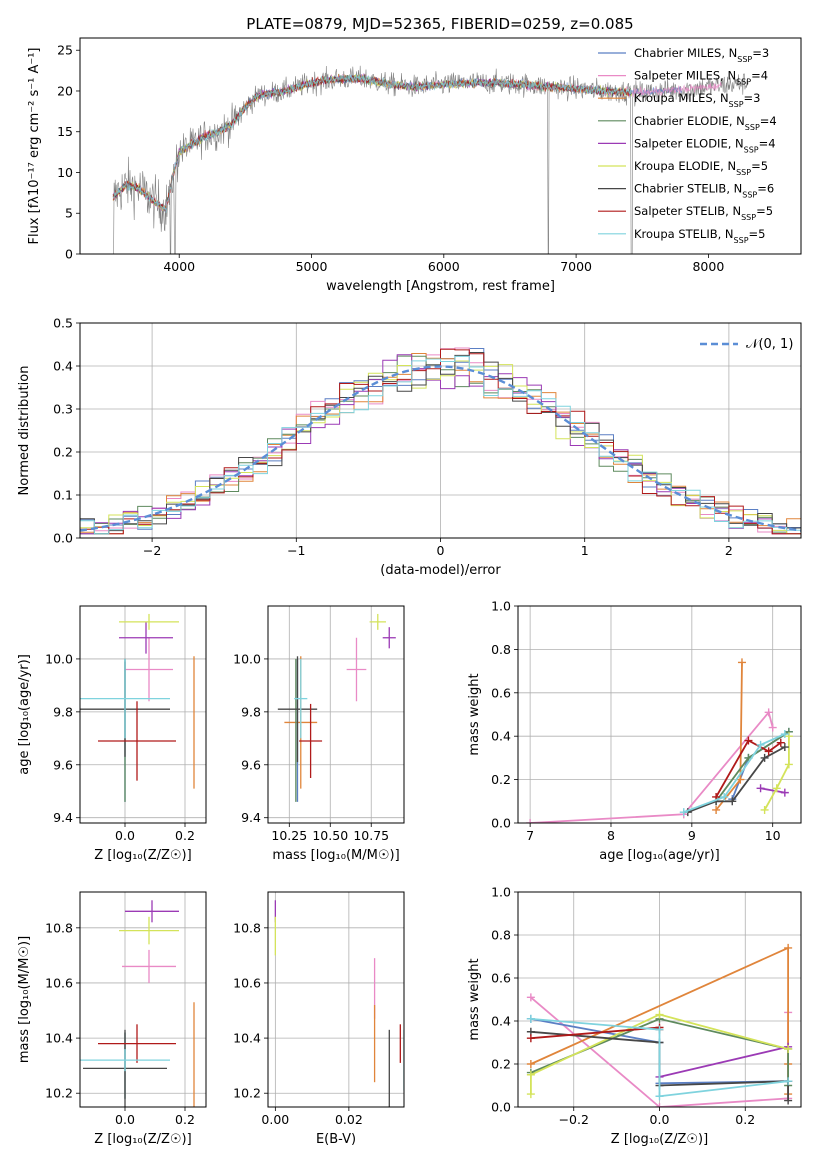  I want to click on tick-label-y: 0.5, so click(63, 323).